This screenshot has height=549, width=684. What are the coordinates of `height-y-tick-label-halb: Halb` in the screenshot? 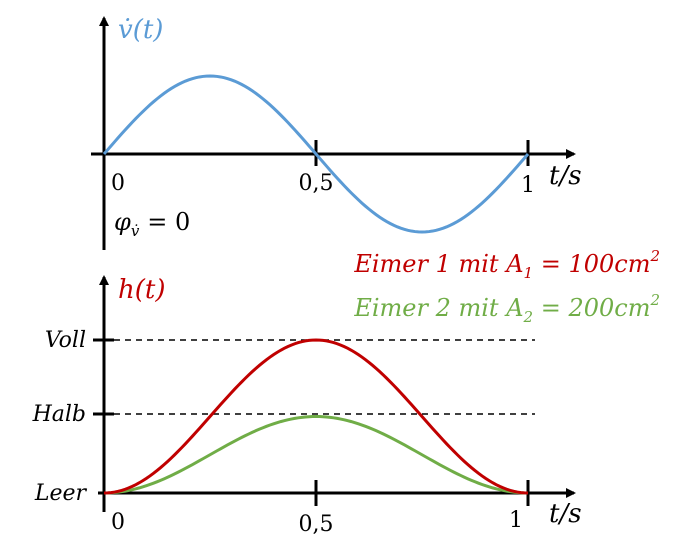 It's located at (59, 414).